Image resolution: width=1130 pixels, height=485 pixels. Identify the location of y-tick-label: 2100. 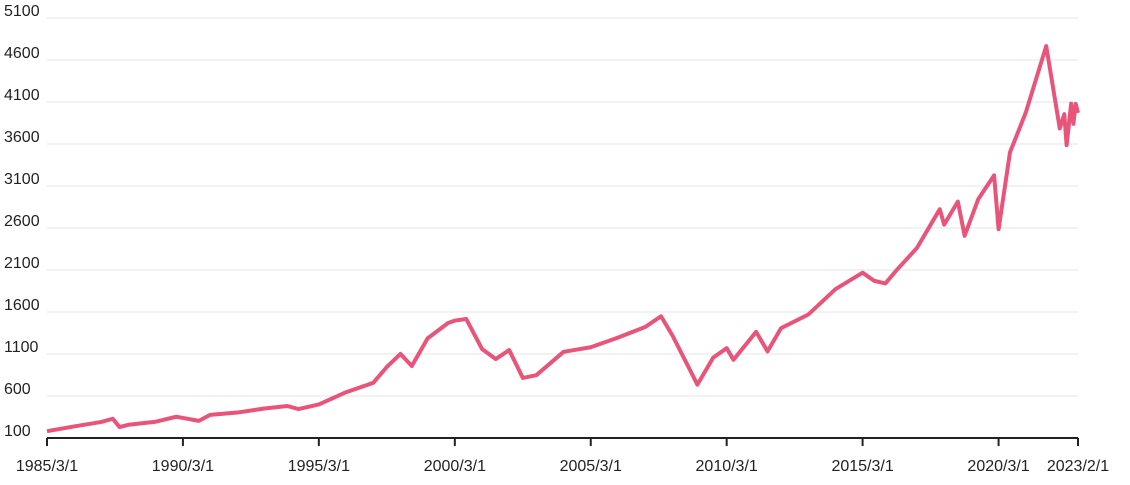
(22, 263).